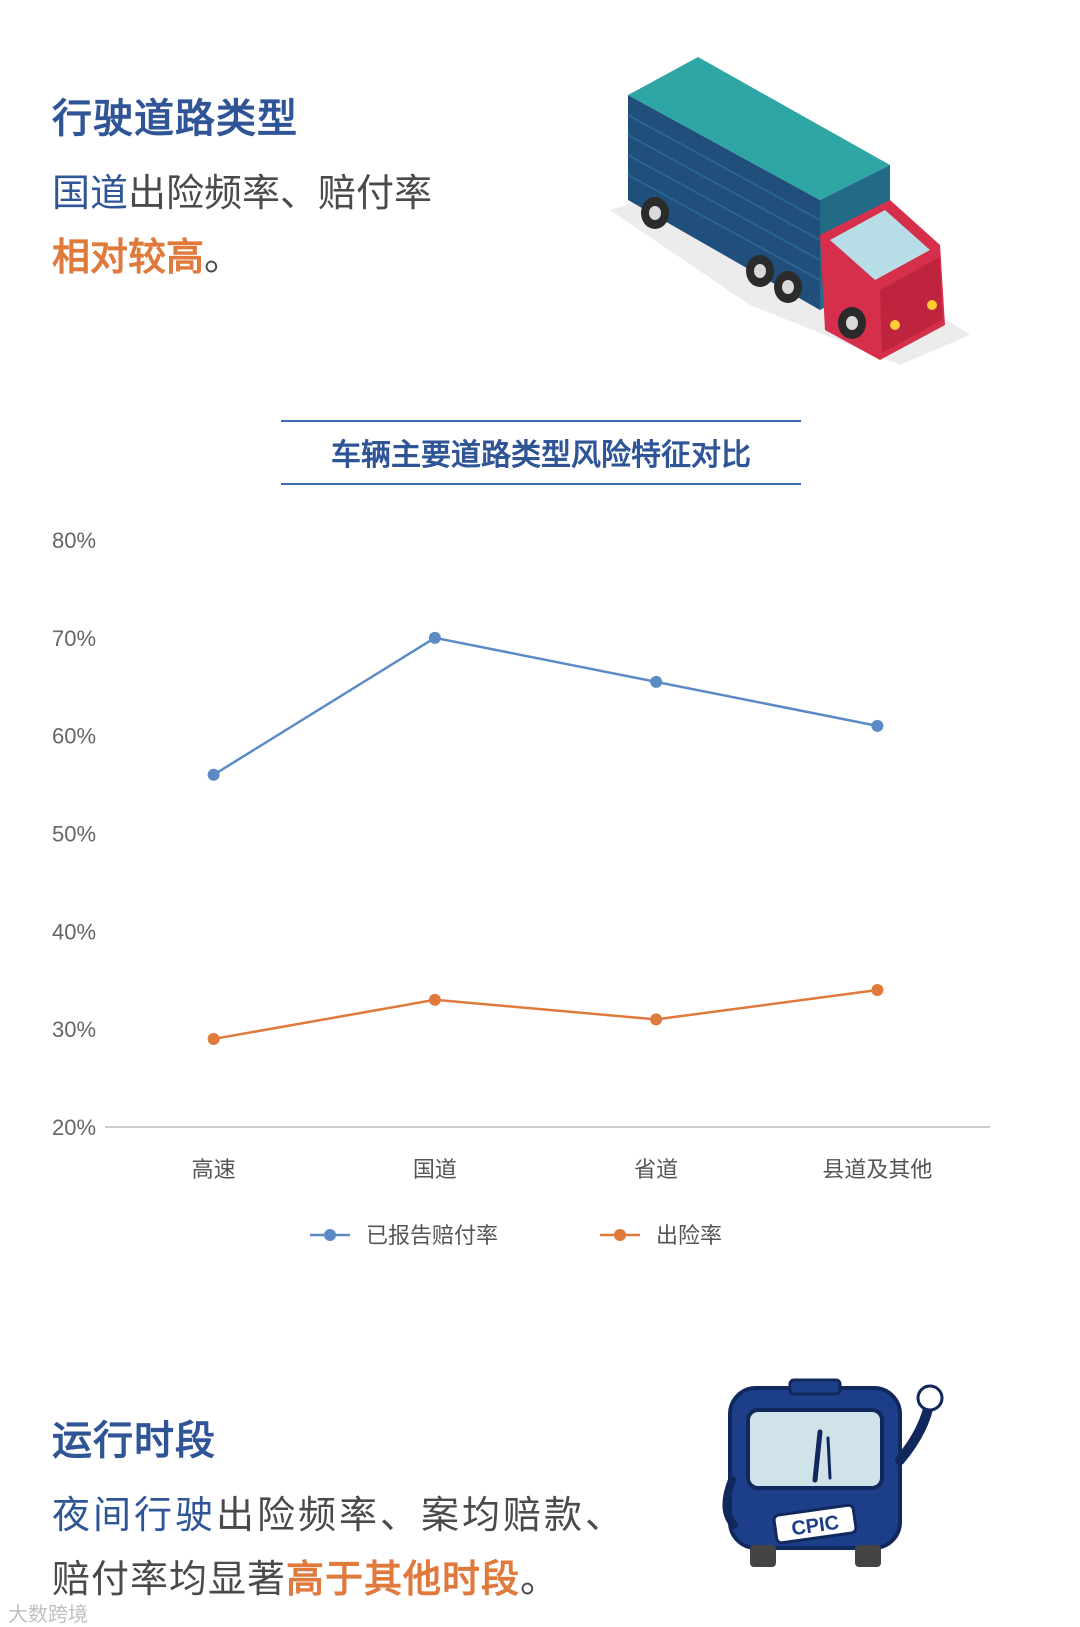 This screenshot has width=1080, height=1627. Describe the element at coordinates (833, 1472) in the screenshot. I see `bus-mascot-illustration: CPIC` at that location.